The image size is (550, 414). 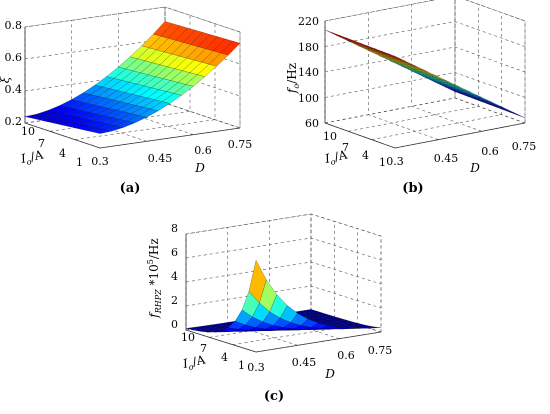 I want to click on panel-c-z-ticks: 0 2 4 6 8, so click(x=174, y=276).